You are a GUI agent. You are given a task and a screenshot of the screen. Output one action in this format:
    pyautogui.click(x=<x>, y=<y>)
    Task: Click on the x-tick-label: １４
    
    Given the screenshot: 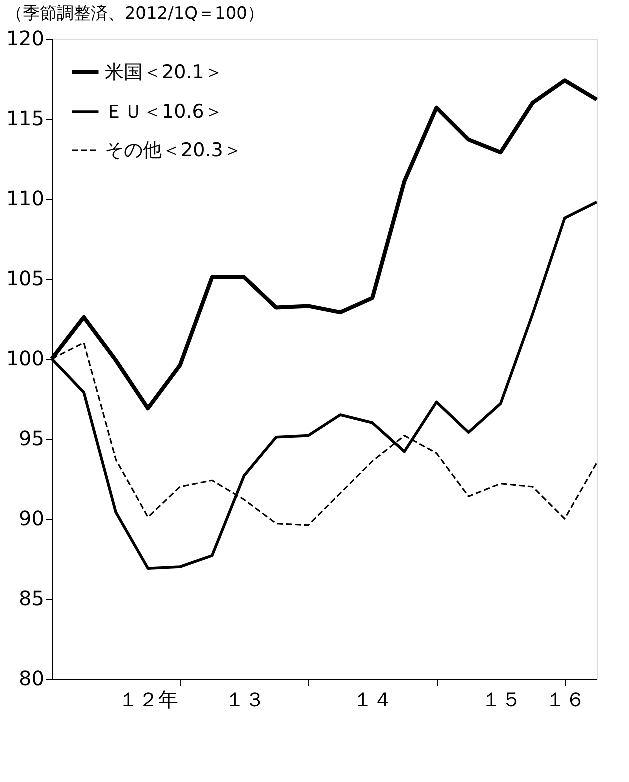 What is the action you would take?
    pyautogui.click(x=373, y=700)
    